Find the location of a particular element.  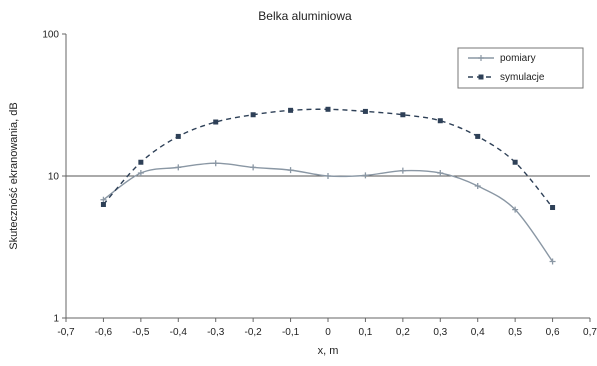

legend-symulacje-label: symulacje is located at coordinates (522, 77).